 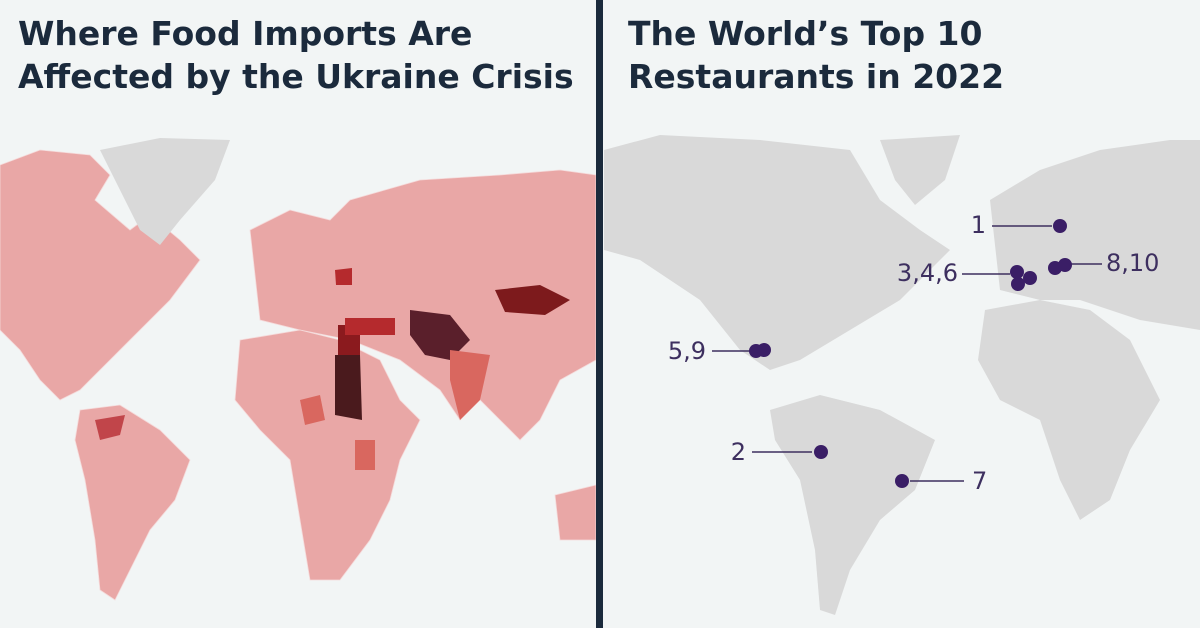 What do you see at coordinates (927, 273) in the screenshot?
I see `marker-label: 3,4,6` at bounding box center [927, 273].